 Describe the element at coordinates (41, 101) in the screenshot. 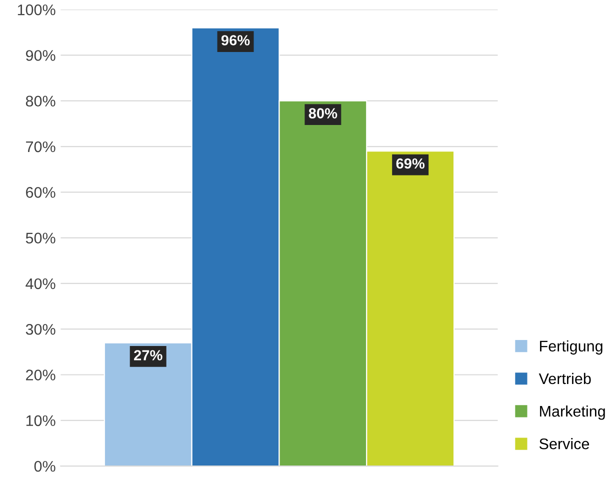

I see `y-tick-label: 80%` at that location.